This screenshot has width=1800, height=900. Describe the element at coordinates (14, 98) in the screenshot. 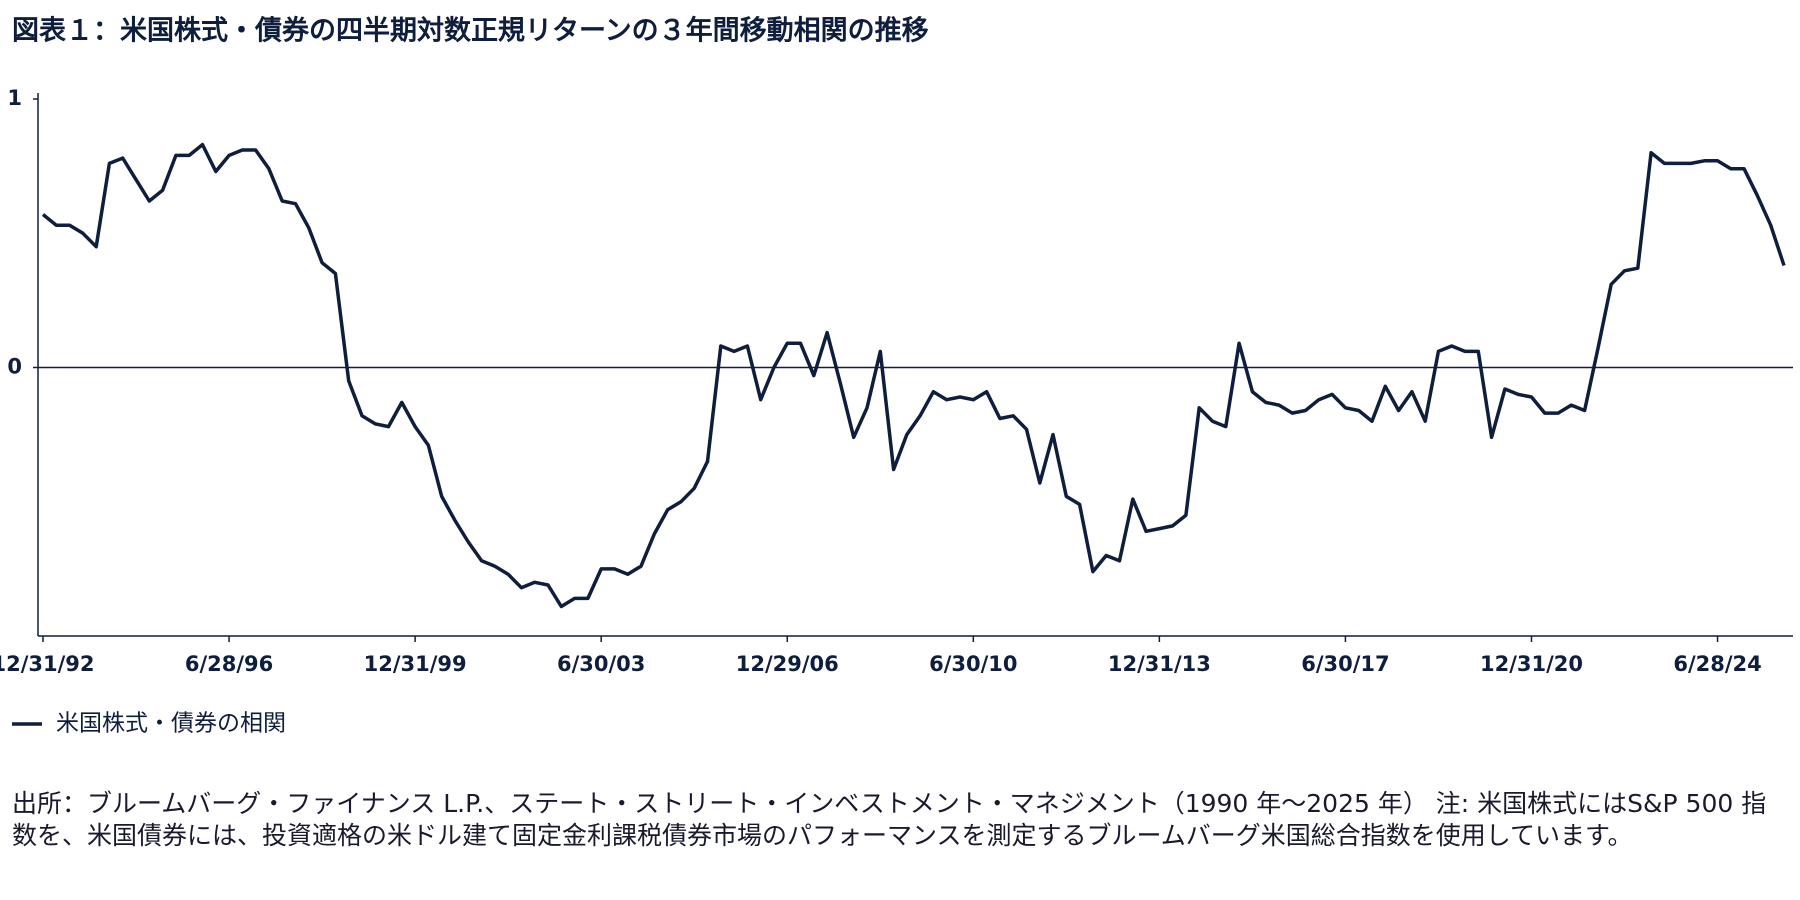

I see `y-tick-label: 1` at that location.